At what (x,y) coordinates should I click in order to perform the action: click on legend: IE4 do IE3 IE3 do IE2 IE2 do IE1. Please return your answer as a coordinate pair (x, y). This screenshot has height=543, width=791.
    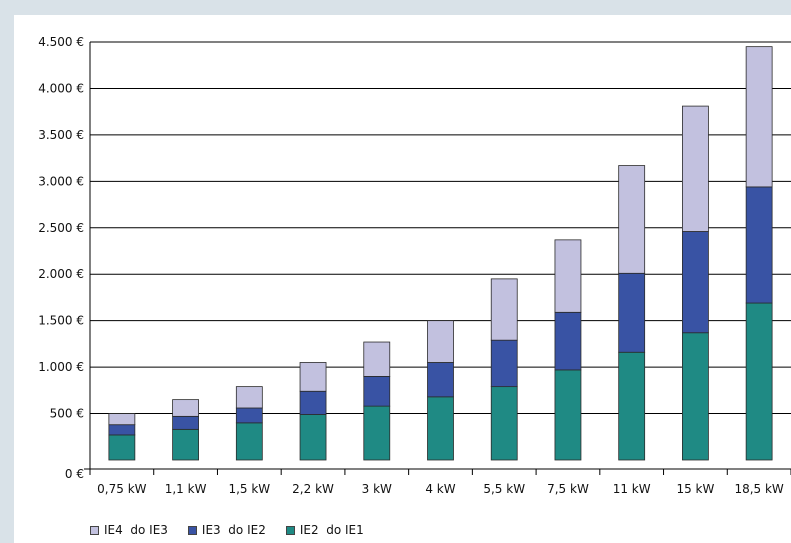
    Looking at the image, I should click on (227, 530).